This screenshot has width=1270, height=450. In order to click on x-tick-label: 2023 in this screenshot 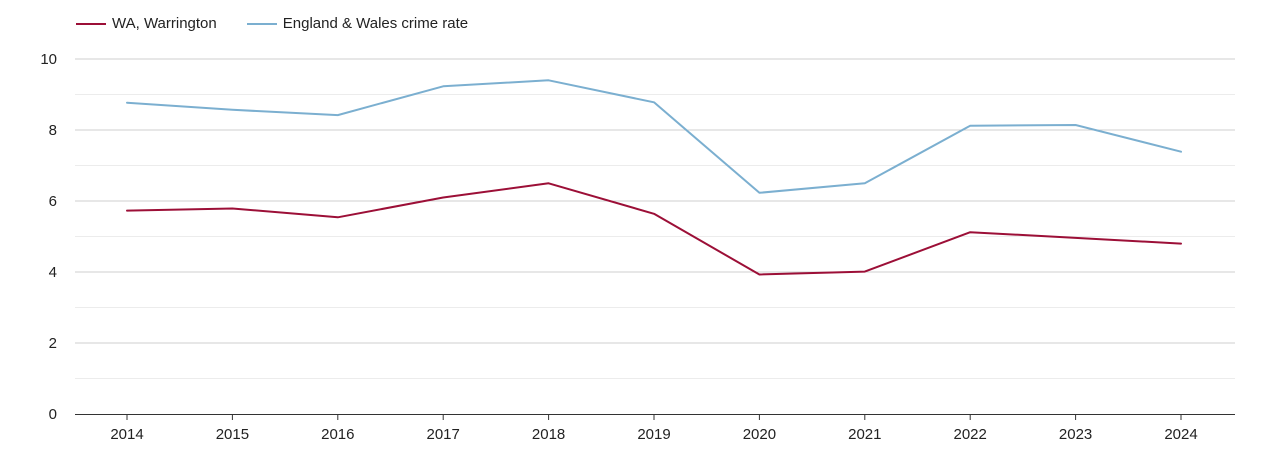, I will do `click(1075, 434)`.